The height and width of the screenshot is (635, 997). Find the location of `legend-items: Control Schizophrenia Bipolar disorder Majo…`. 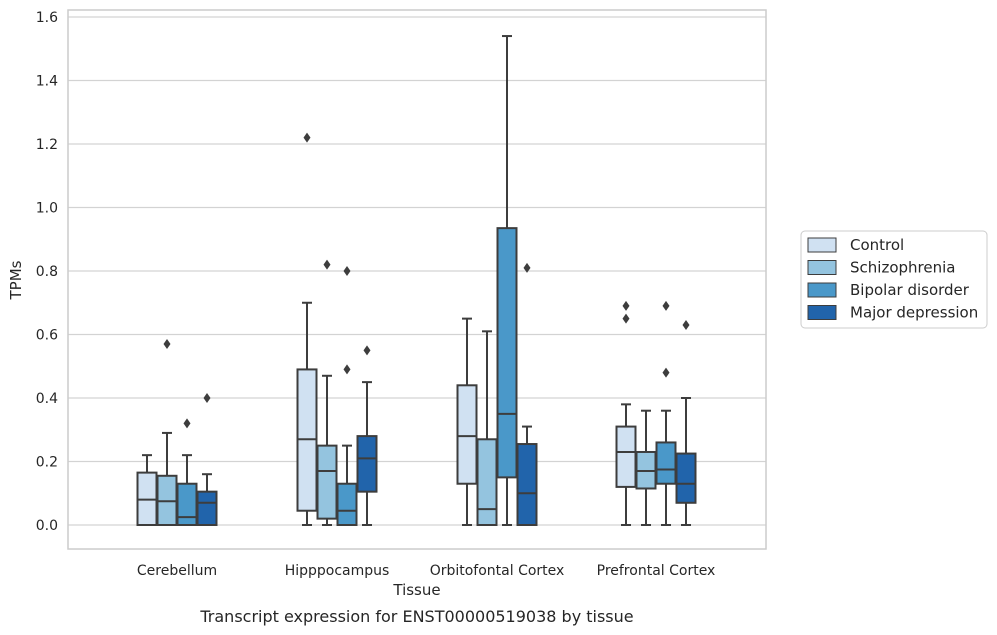

legend-items: Control Schizophrenia Bipolar disorder Majo… is located at coordinates (892, 279).